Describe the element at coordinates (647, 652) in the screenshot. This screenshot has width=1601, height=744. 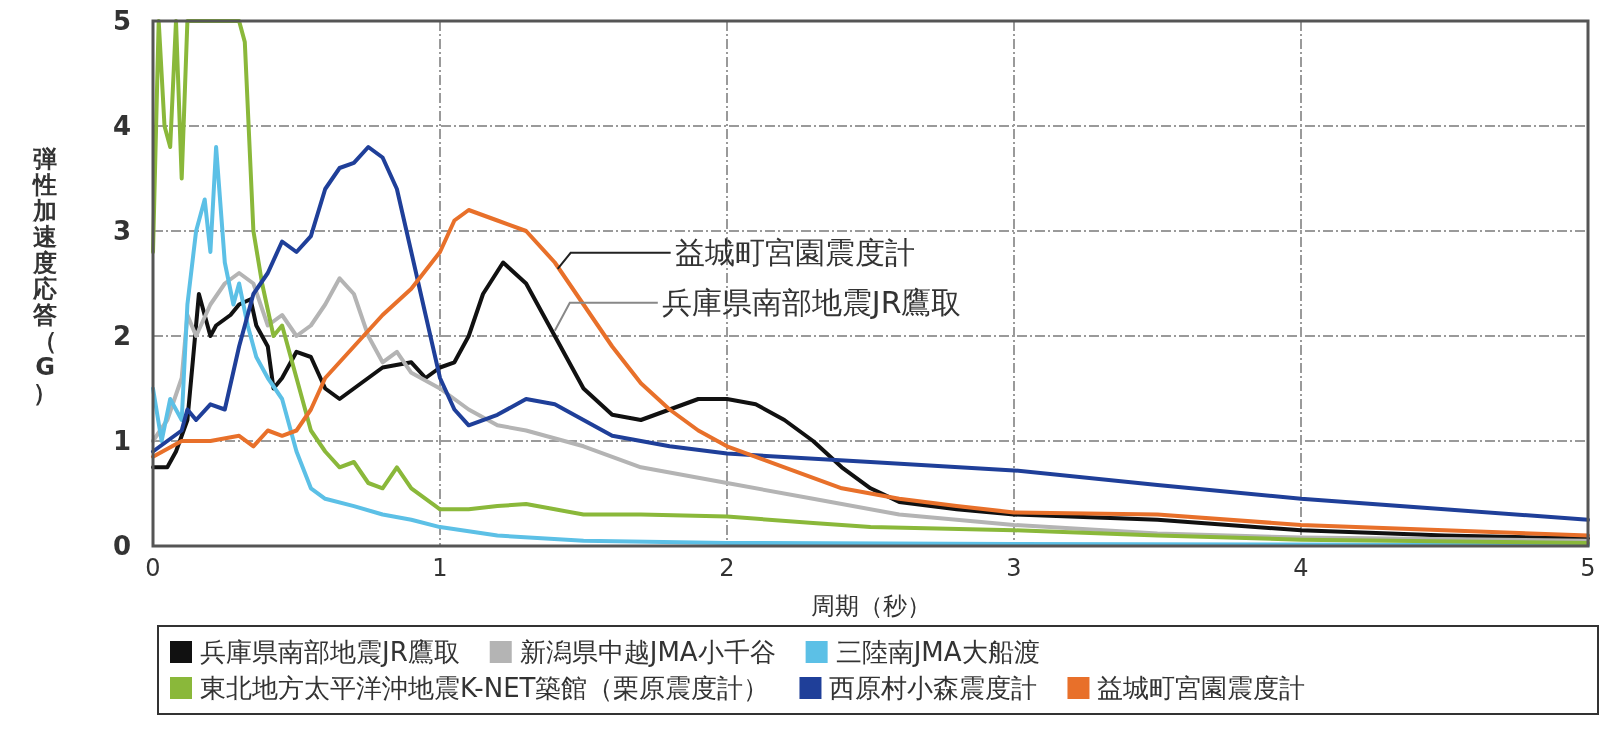
I see `legend-label: 新潟県中越JMA小千谷` at that location.